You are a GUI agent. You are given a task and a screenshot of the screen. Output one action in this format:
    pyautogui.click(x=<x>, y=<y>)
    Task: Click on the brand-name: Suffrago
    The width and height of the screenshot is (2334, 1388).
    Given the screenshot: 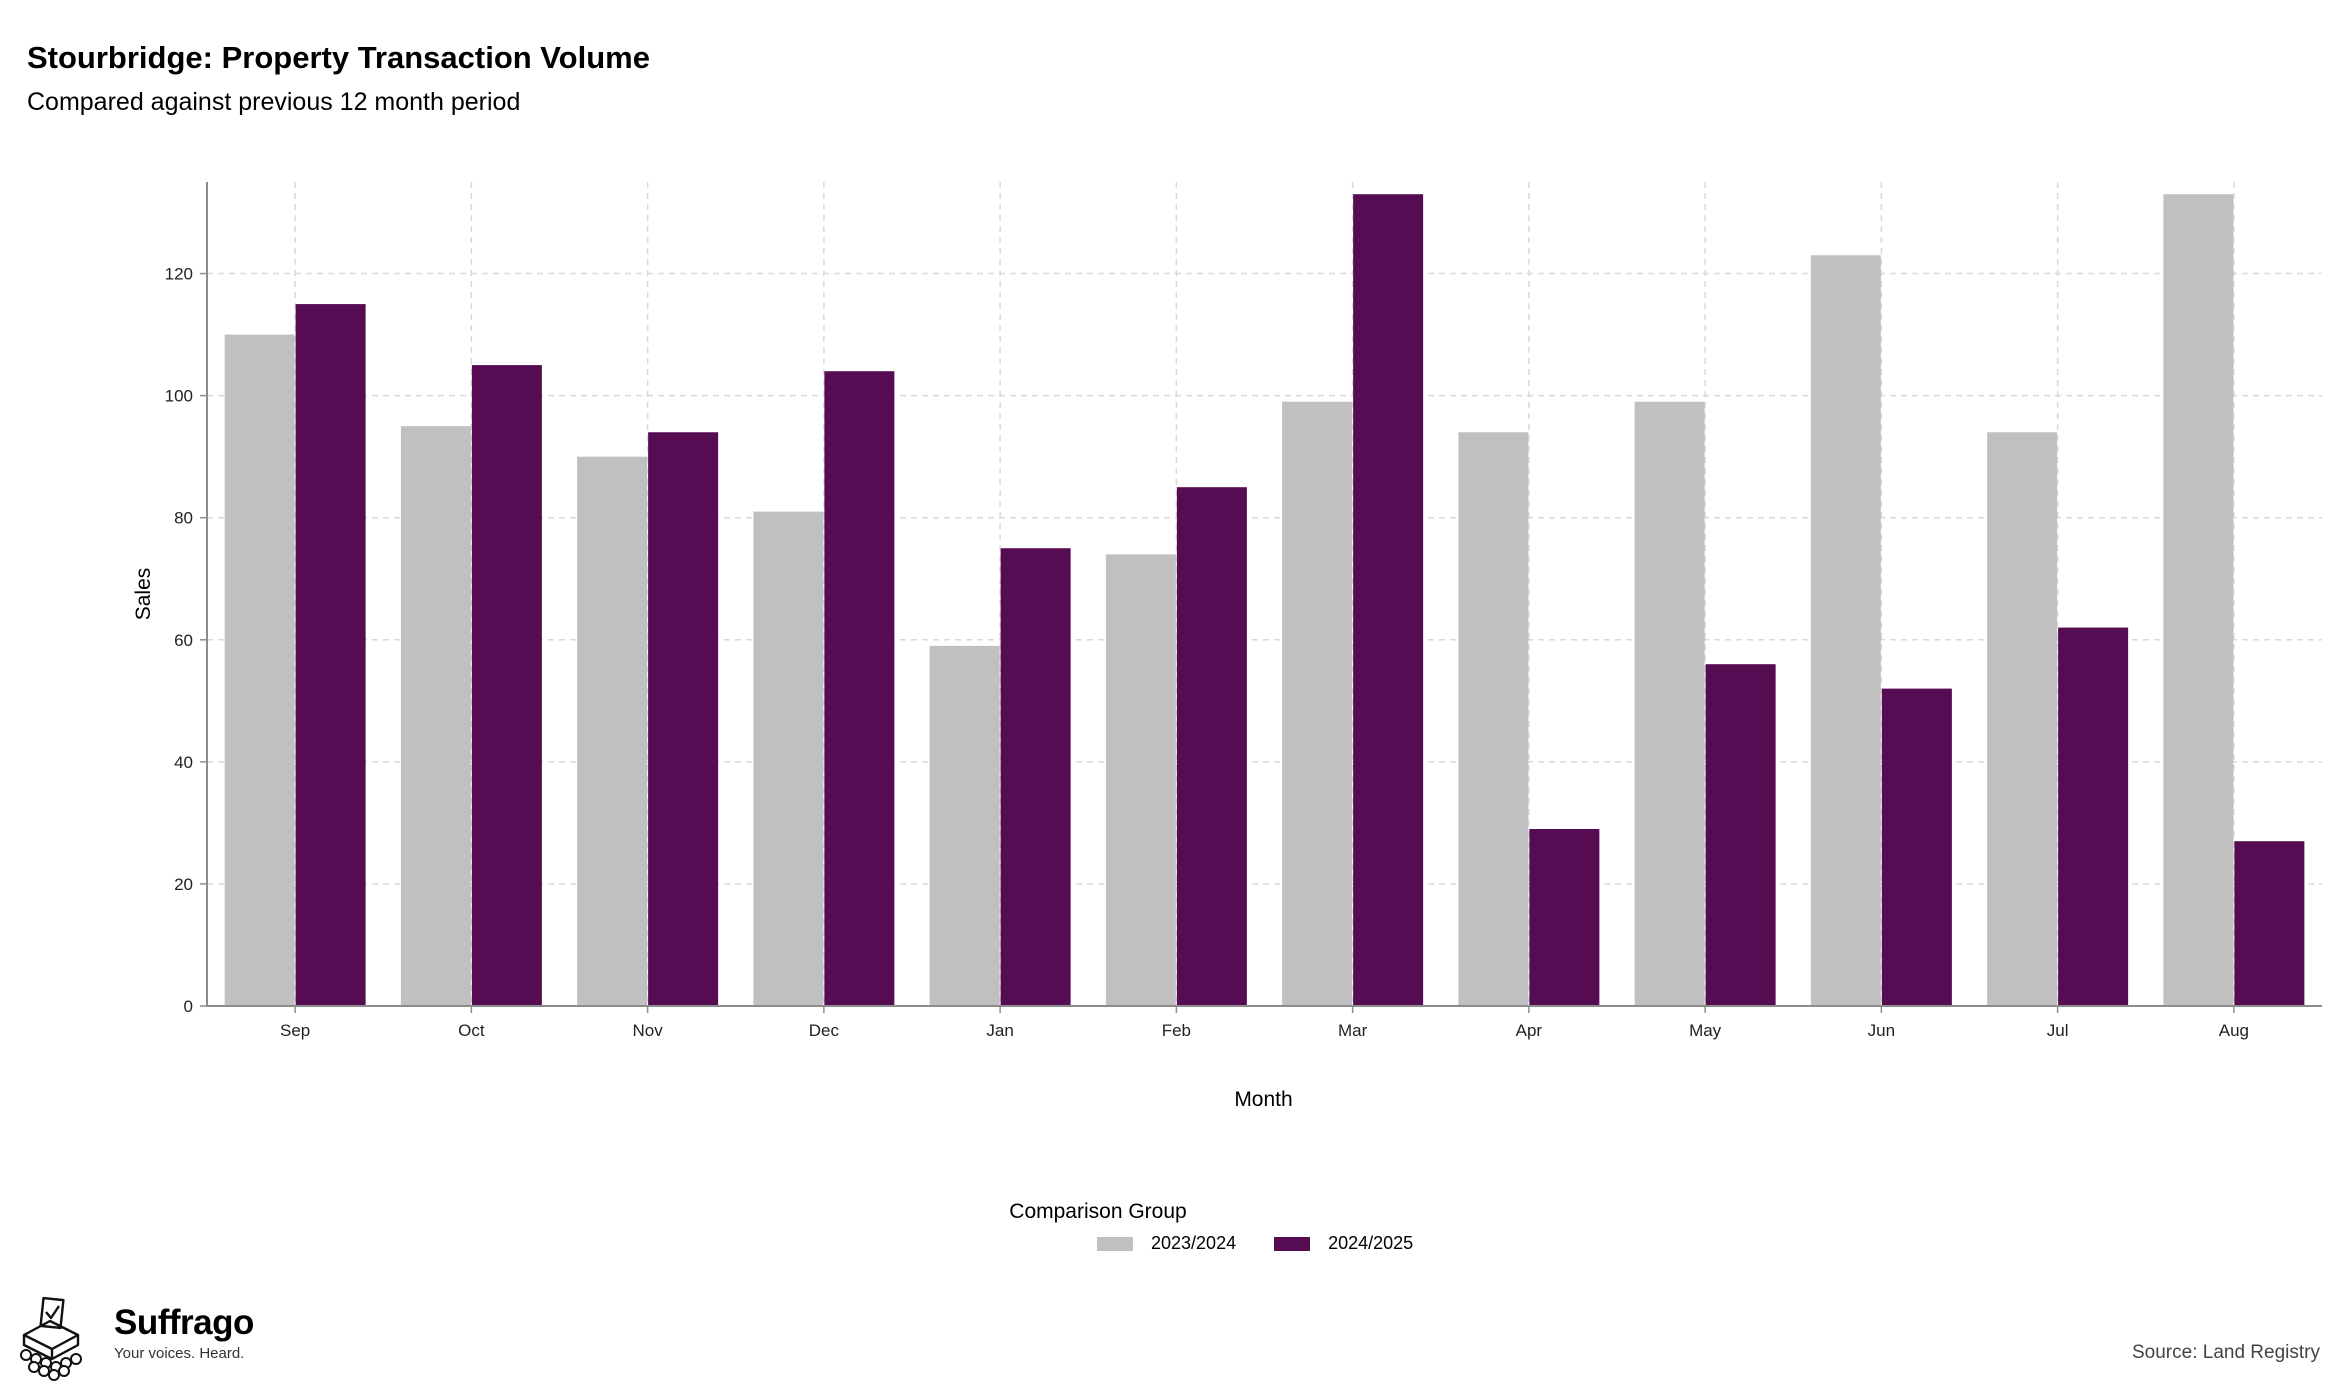 What is the action you would take?
    pyautogui.click(x=184, y=1322)
    